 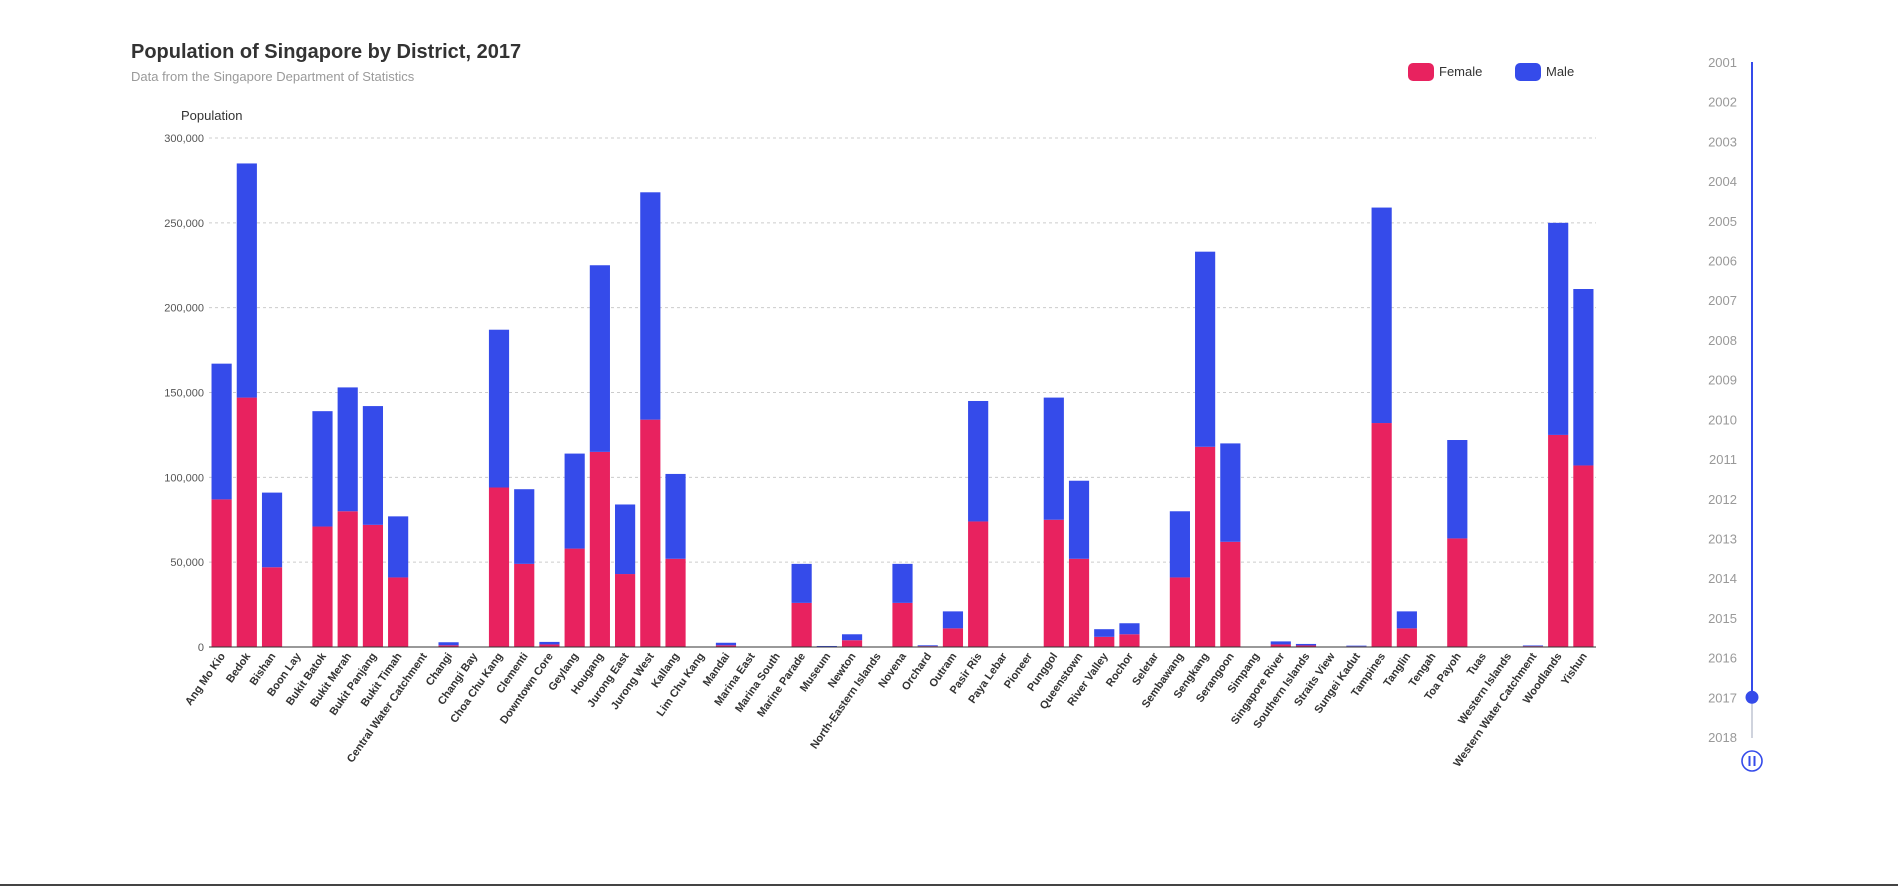 I want to click on timeline-year-label: 2012, so click(x=1722, y=499).